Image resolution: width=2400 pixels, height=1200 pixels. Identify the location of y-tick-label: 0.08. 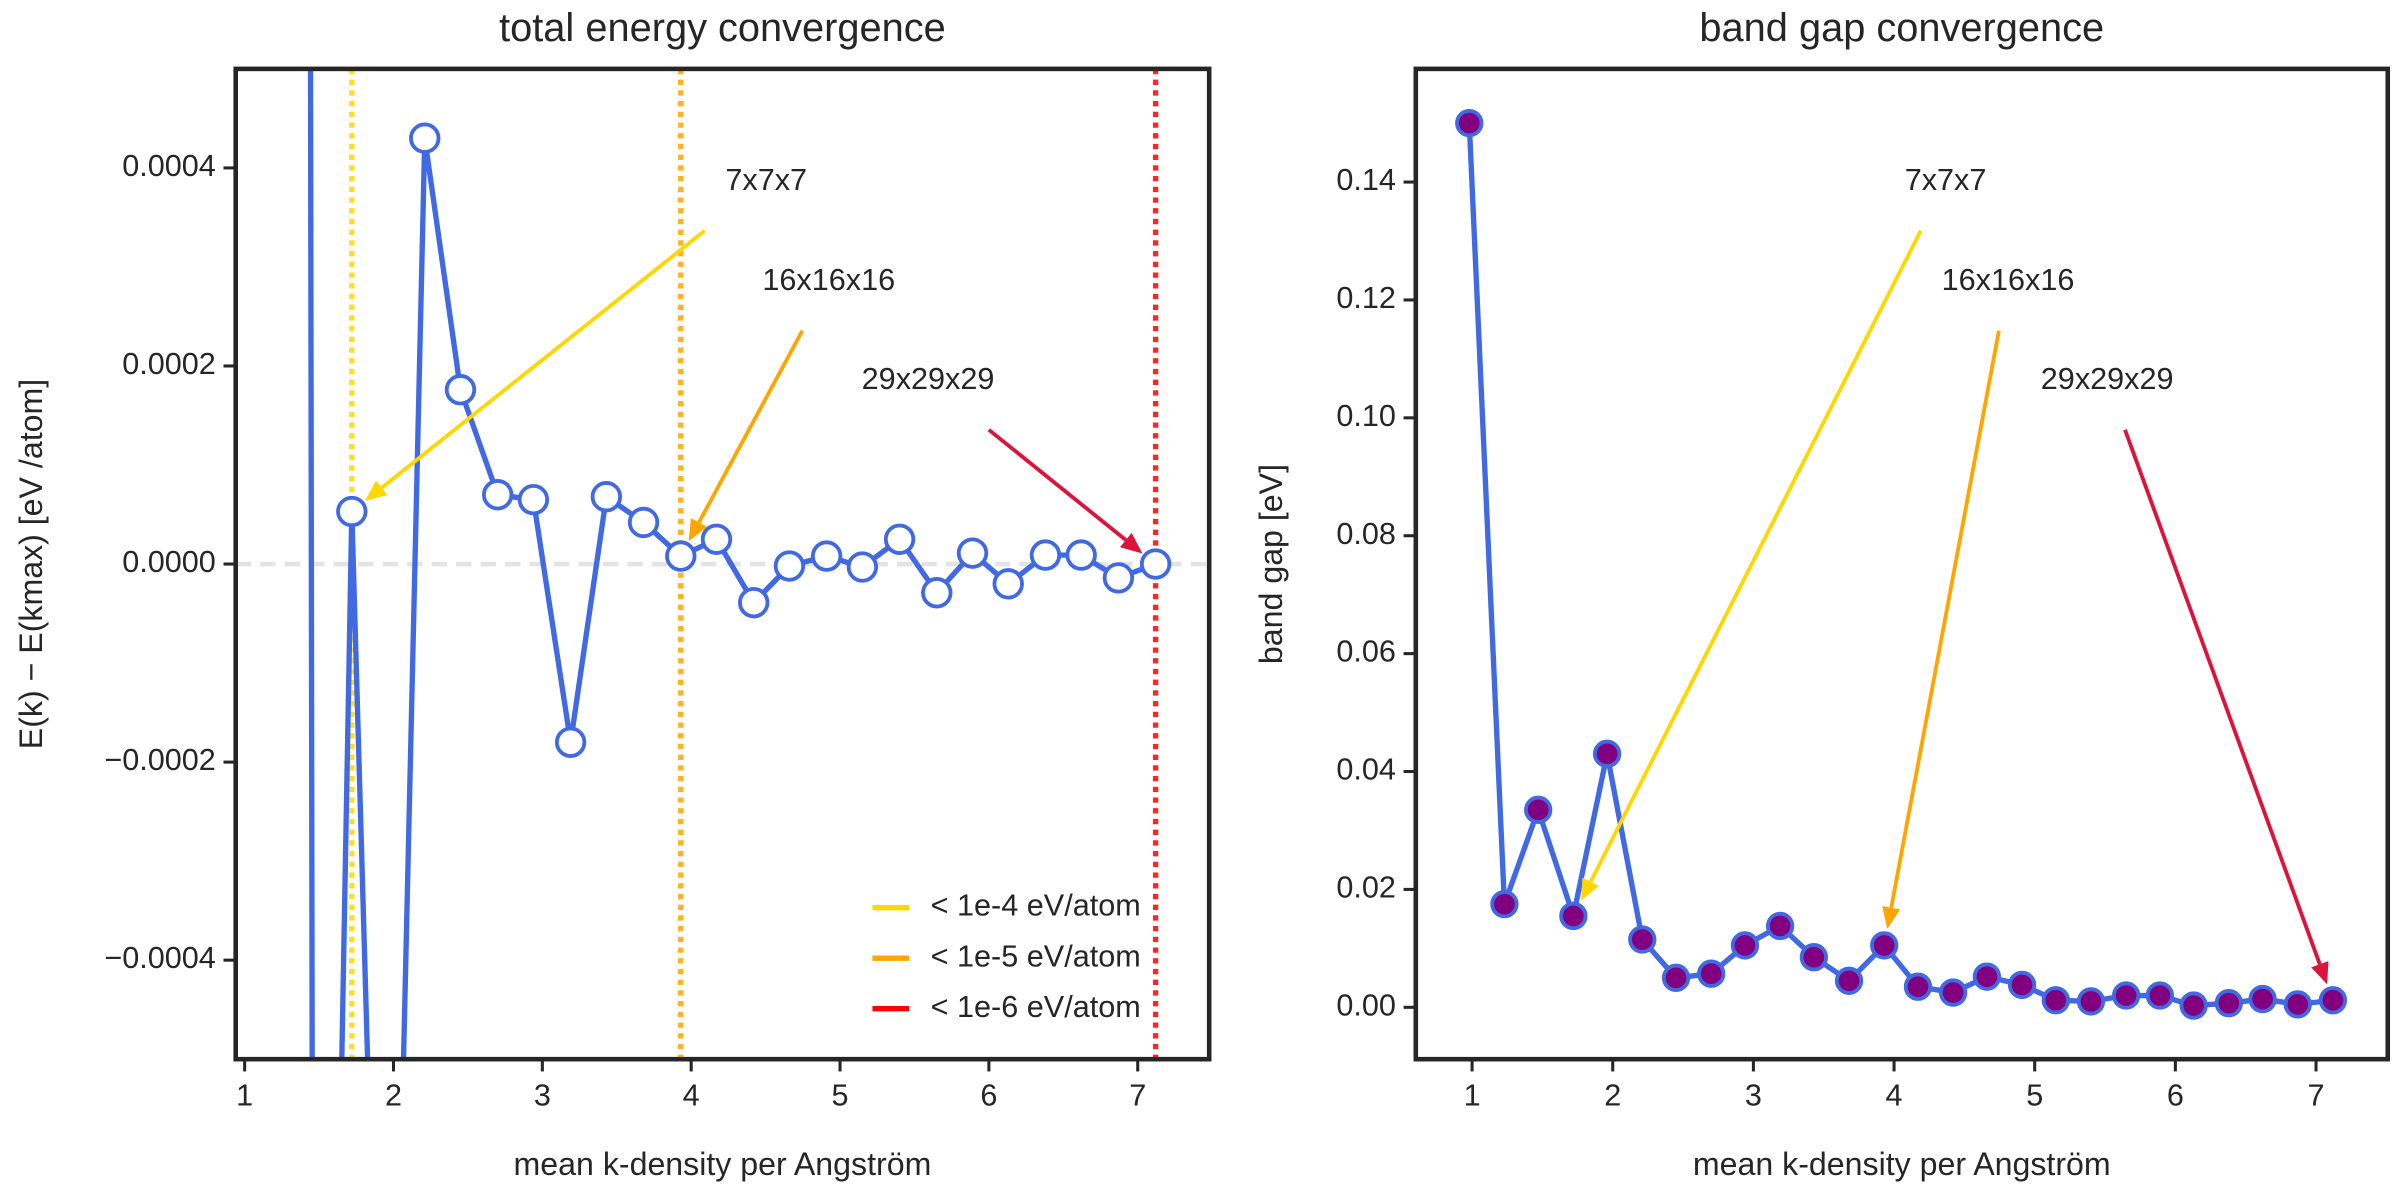
(1366, 534).